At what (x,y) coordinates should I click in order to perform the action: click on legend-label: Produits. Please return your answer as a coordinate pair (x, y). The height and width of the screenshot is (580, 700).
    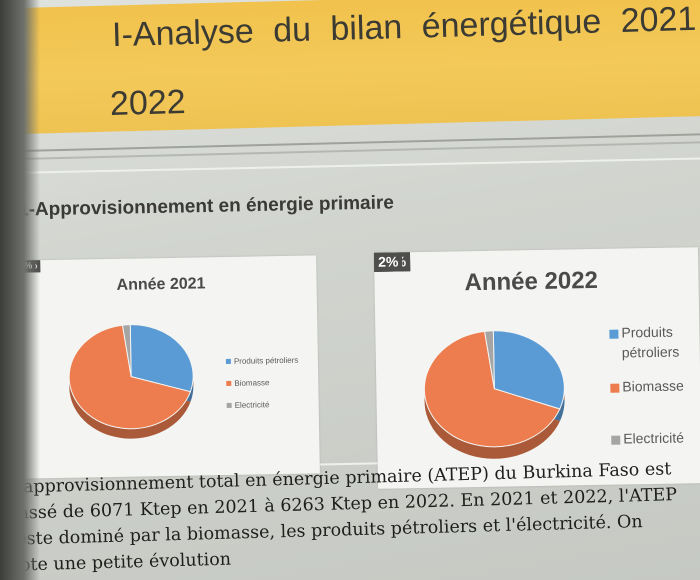
    Looking at the image, I should click on (647, 332).